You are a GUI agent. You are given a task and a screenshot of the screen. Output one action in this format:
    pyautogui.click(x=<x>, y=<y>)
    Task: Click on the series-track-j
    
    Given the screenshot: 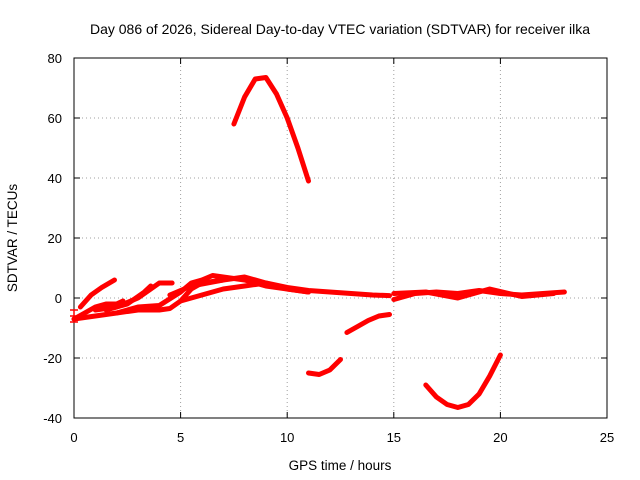 What is the action you would take?
    pyautogui.click(x=324, y=367)
    